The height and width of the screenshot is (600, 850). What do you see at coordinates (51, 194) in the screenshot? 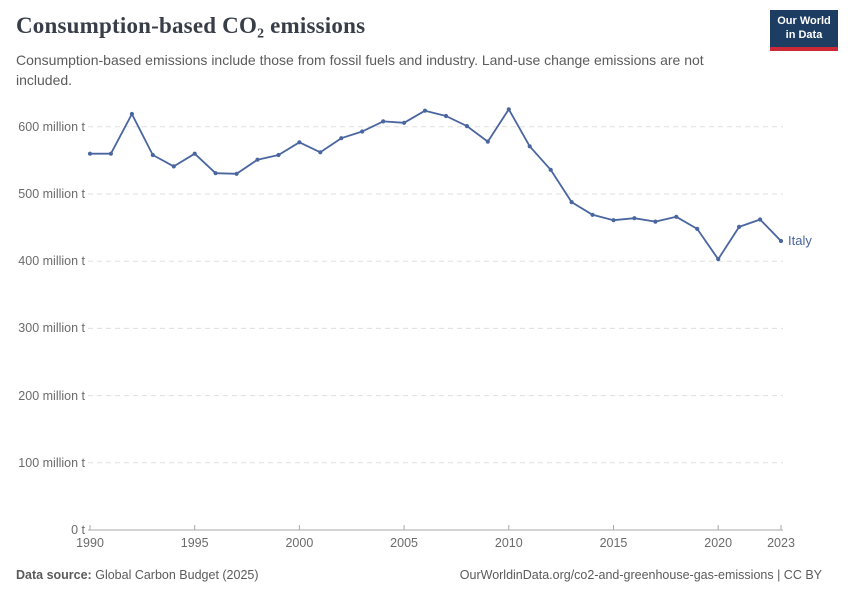
I see `y-axis-label: 500 million t` at bounding box center [51, 194].